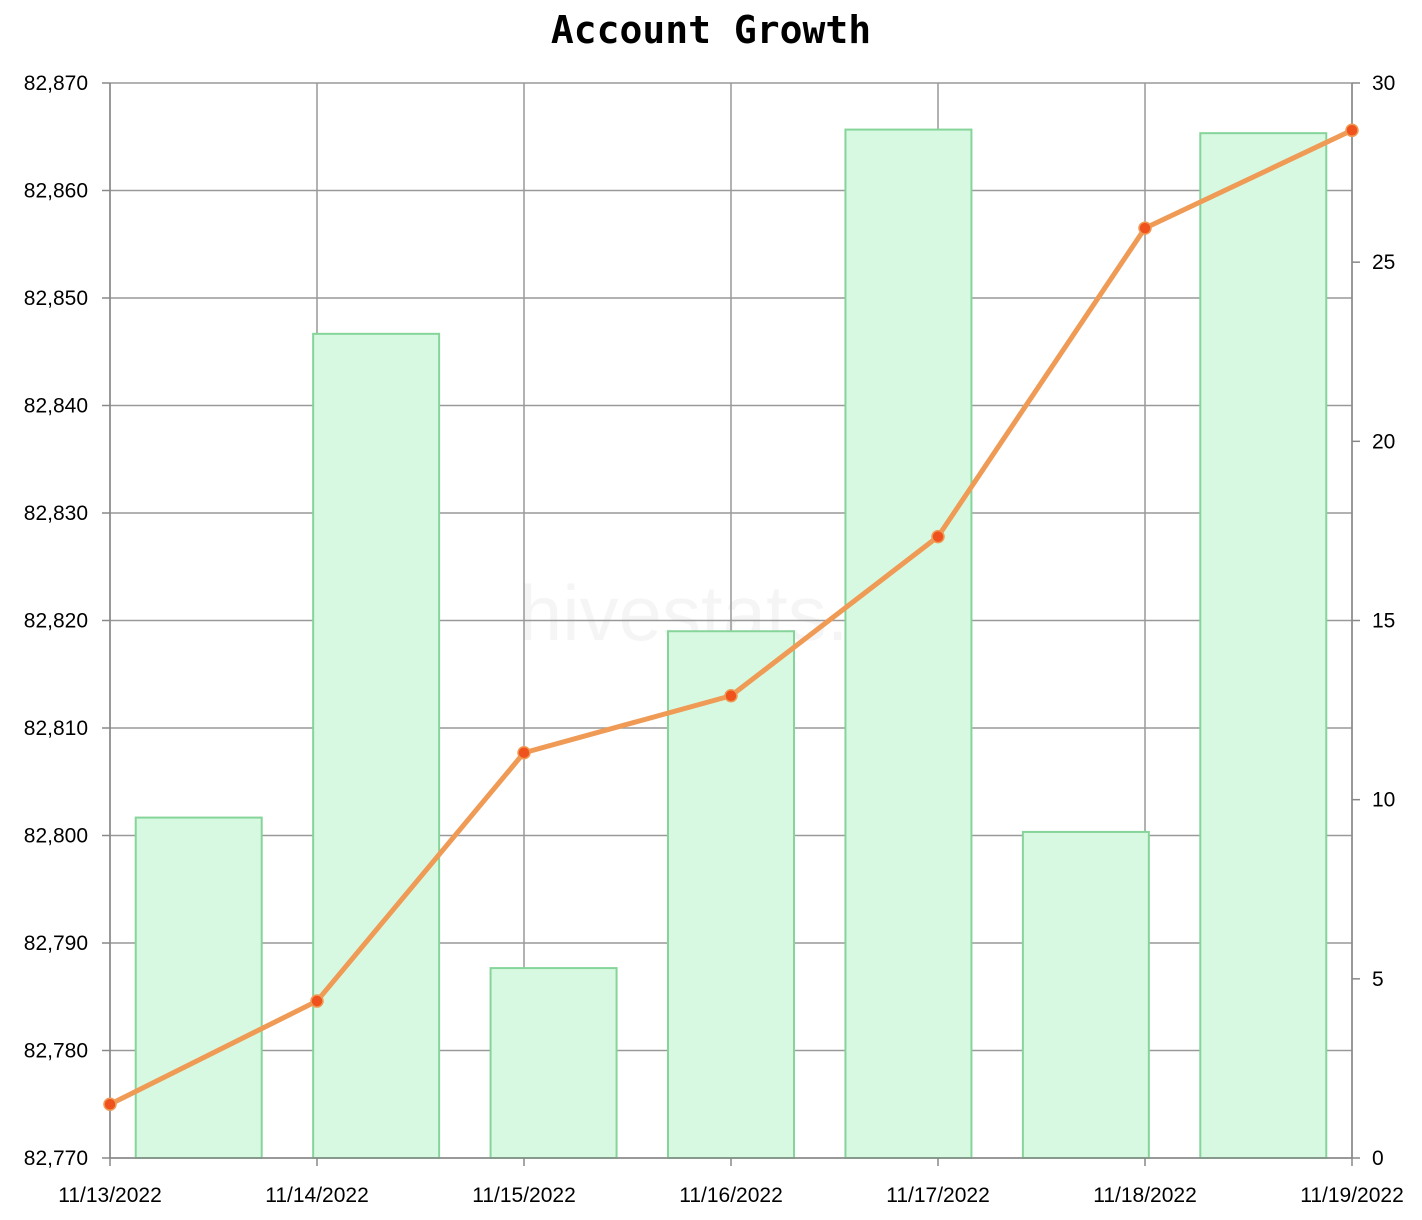 This screenshot has height=1220, width=1422. What do you see at coordinates (524, 1195) in the screenshot?
I see `x-tick-label: 11/15/2022` at bounding box center [524, 1195].